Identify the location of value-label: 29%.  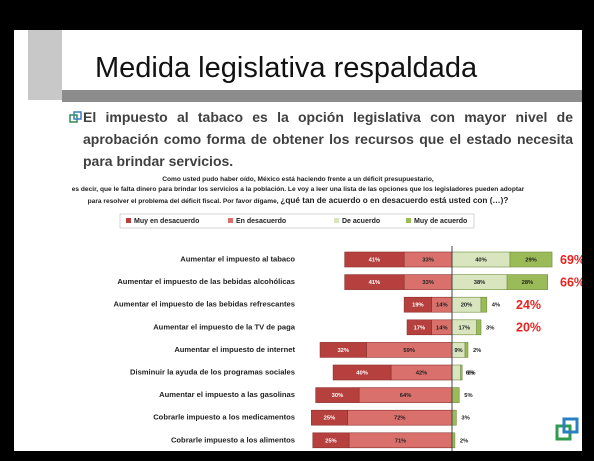
(531, 261).